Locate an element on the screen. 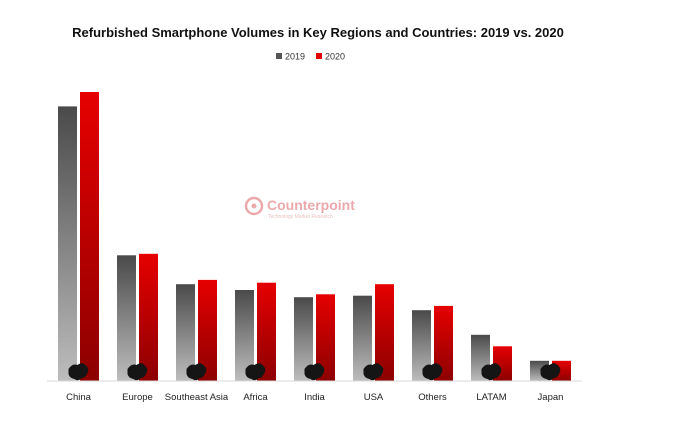 This screenshot has height=431, width=700. map-icon-southeast-asia is located at coordinates (196, 372).